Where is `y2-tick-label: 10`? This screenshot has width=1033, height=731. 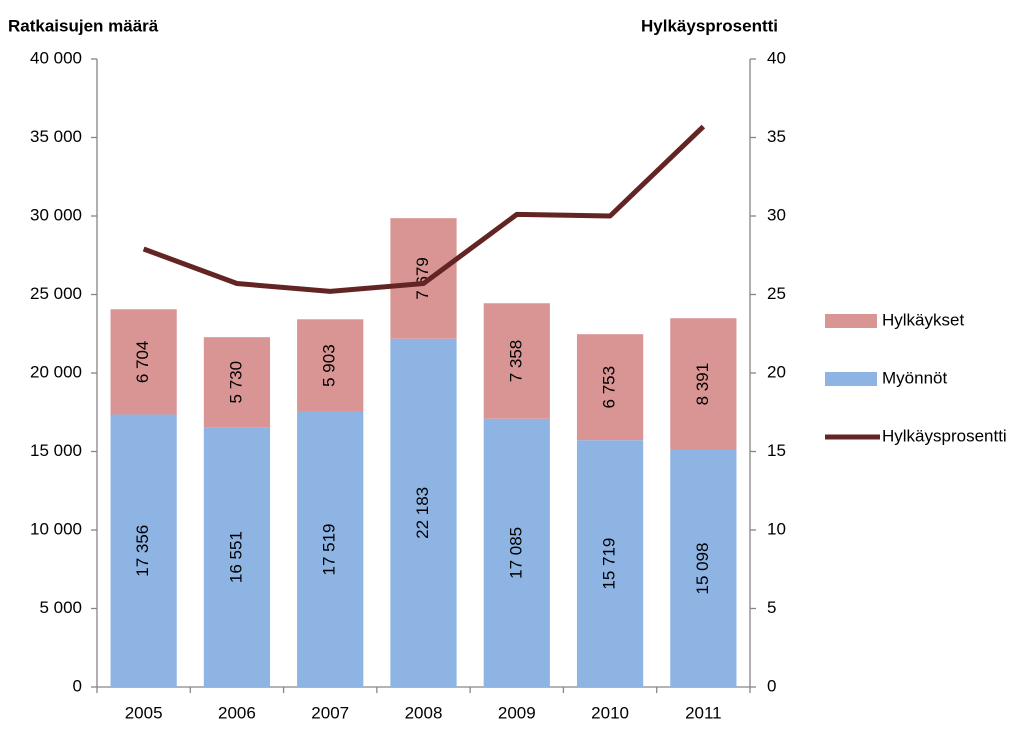 y2-tick-label: 10 is located at coordinates (776, 528).